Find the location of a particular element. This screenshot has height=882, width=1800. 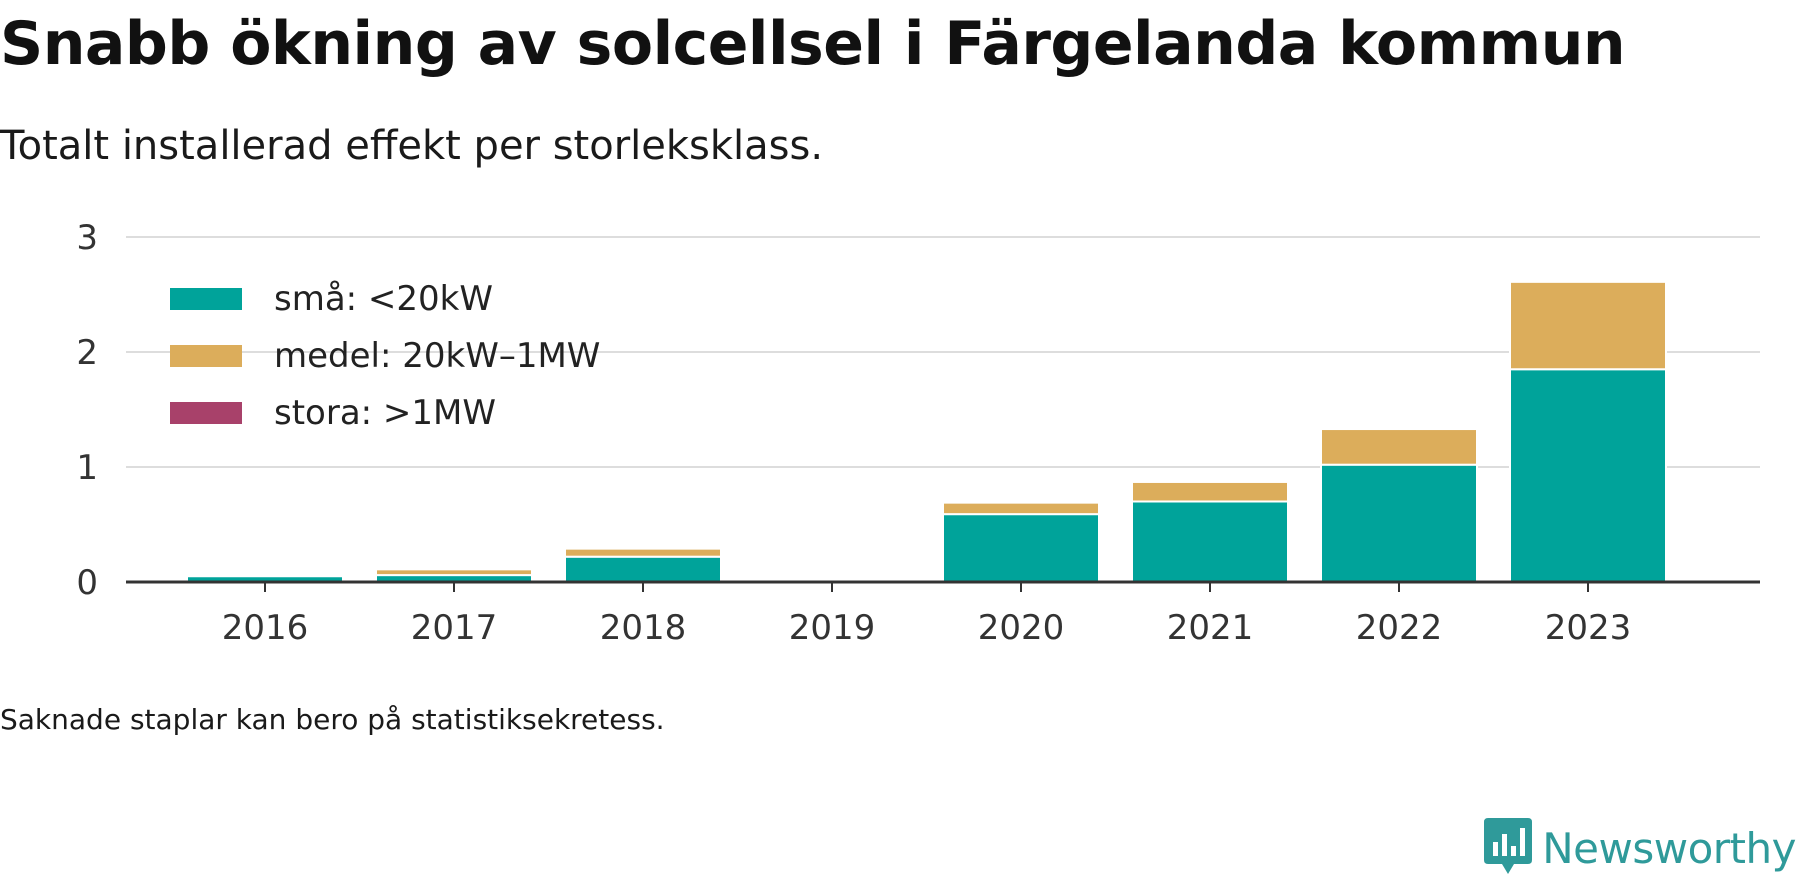

x-tick-label: 2019 is located at coordinates (832, 628).